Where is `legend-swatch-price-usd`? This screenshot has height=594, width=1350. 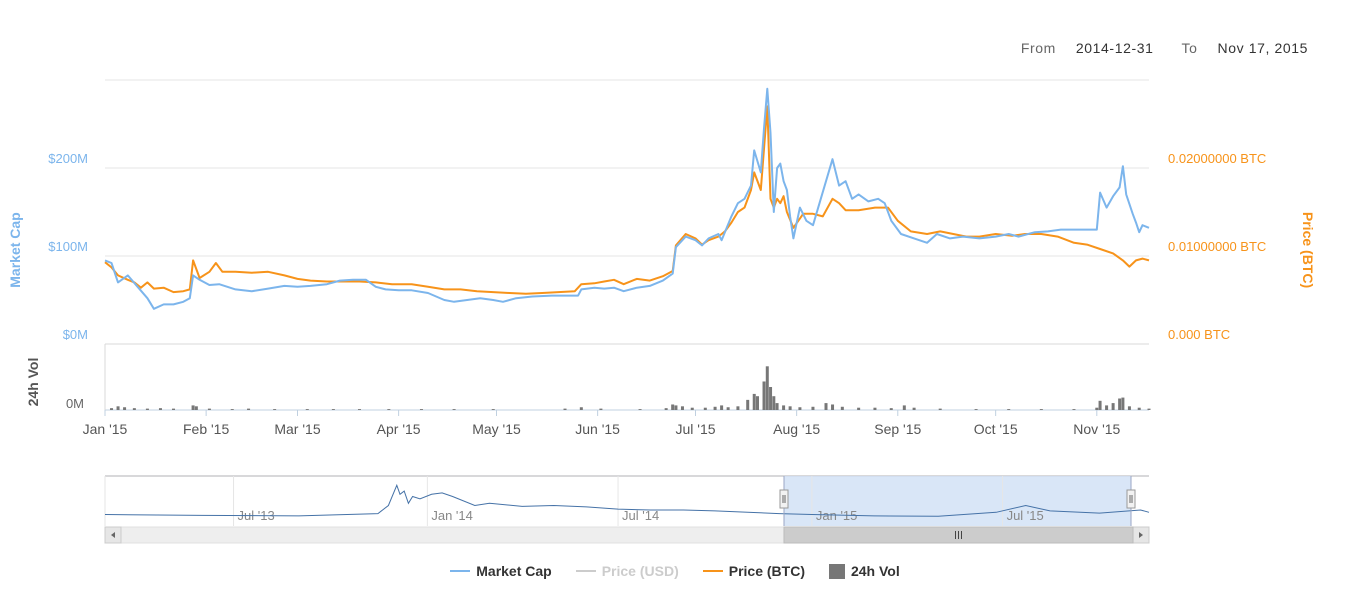 legend-swatch-price-usd is located at coordinates (585, 571).